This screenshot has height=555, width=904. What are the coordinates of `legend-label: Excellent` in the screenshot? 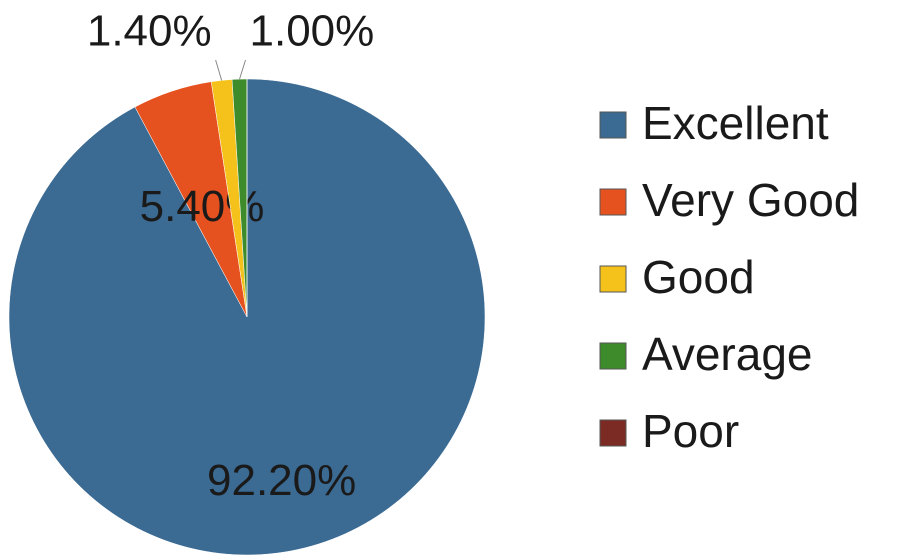 It's located at (735, 123).